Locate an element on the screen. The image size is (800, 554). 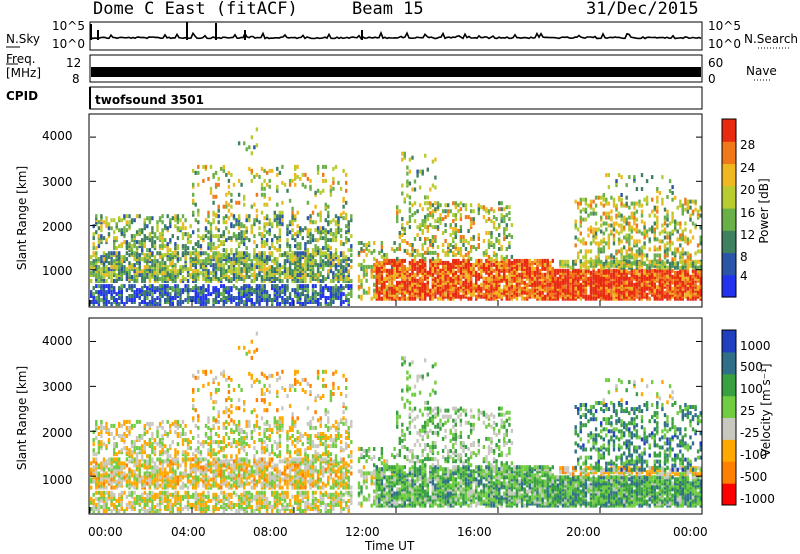
freq-label-1: Freq. is located at coordinates (21, 59).